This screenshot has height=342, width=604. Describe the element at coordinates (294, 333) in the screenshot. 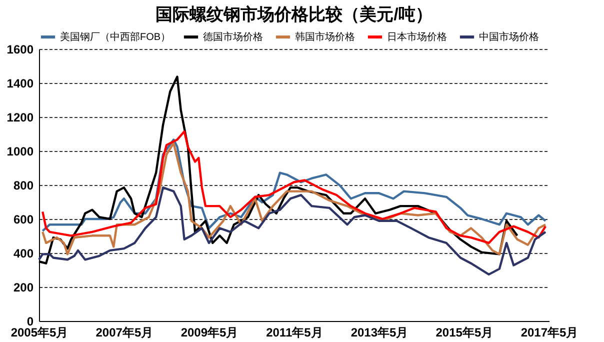

I see `x-tick-label: 2011年5月` at that location.